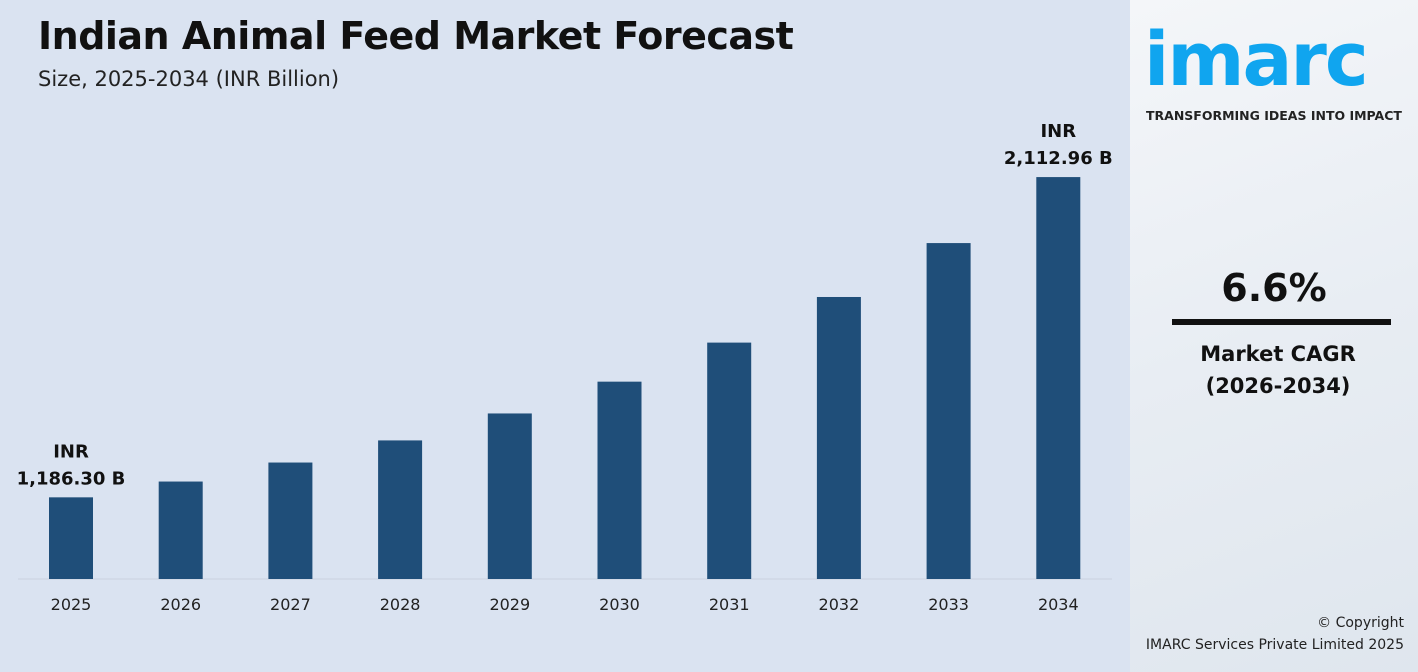 The image size is (1418, 672). I want to click on data-label-value: 2,112.96 B, so click(1058, 158).